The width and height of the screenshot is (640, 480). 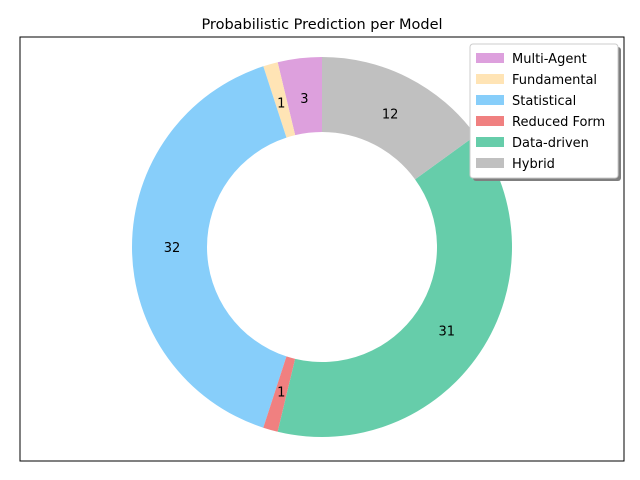 I want to click on value-label-reduced-form: 1, so click(x=281, y=392).